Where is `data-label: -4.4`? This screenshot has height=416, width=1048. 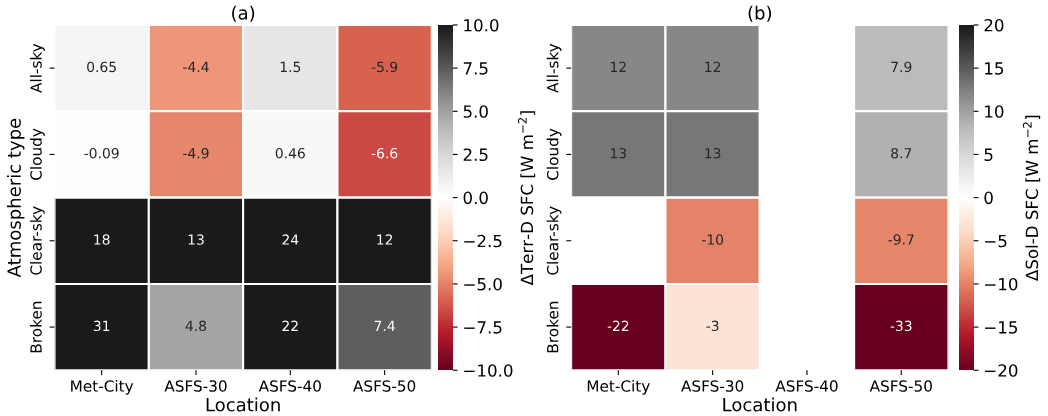 data-label: -4.4 is located at coordinates (196, 66).